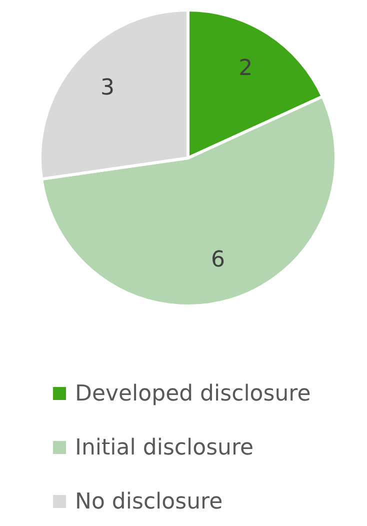 This screenshot has width=367, height=526. Describe the element at coordinates (245, 68) in the screenshot. I see `data-label: 2` at that location.